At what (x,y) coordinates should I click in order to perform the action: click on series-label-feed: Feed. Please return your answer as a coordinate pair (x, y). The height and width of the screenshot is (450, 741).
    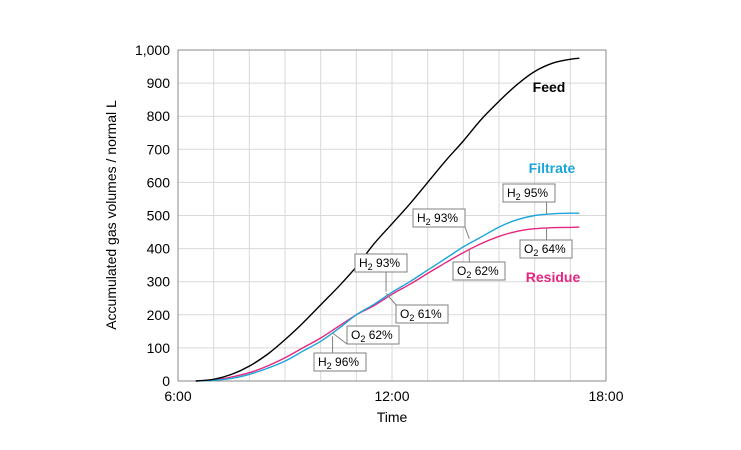
    Looking at the image, I should click on (549, 87).